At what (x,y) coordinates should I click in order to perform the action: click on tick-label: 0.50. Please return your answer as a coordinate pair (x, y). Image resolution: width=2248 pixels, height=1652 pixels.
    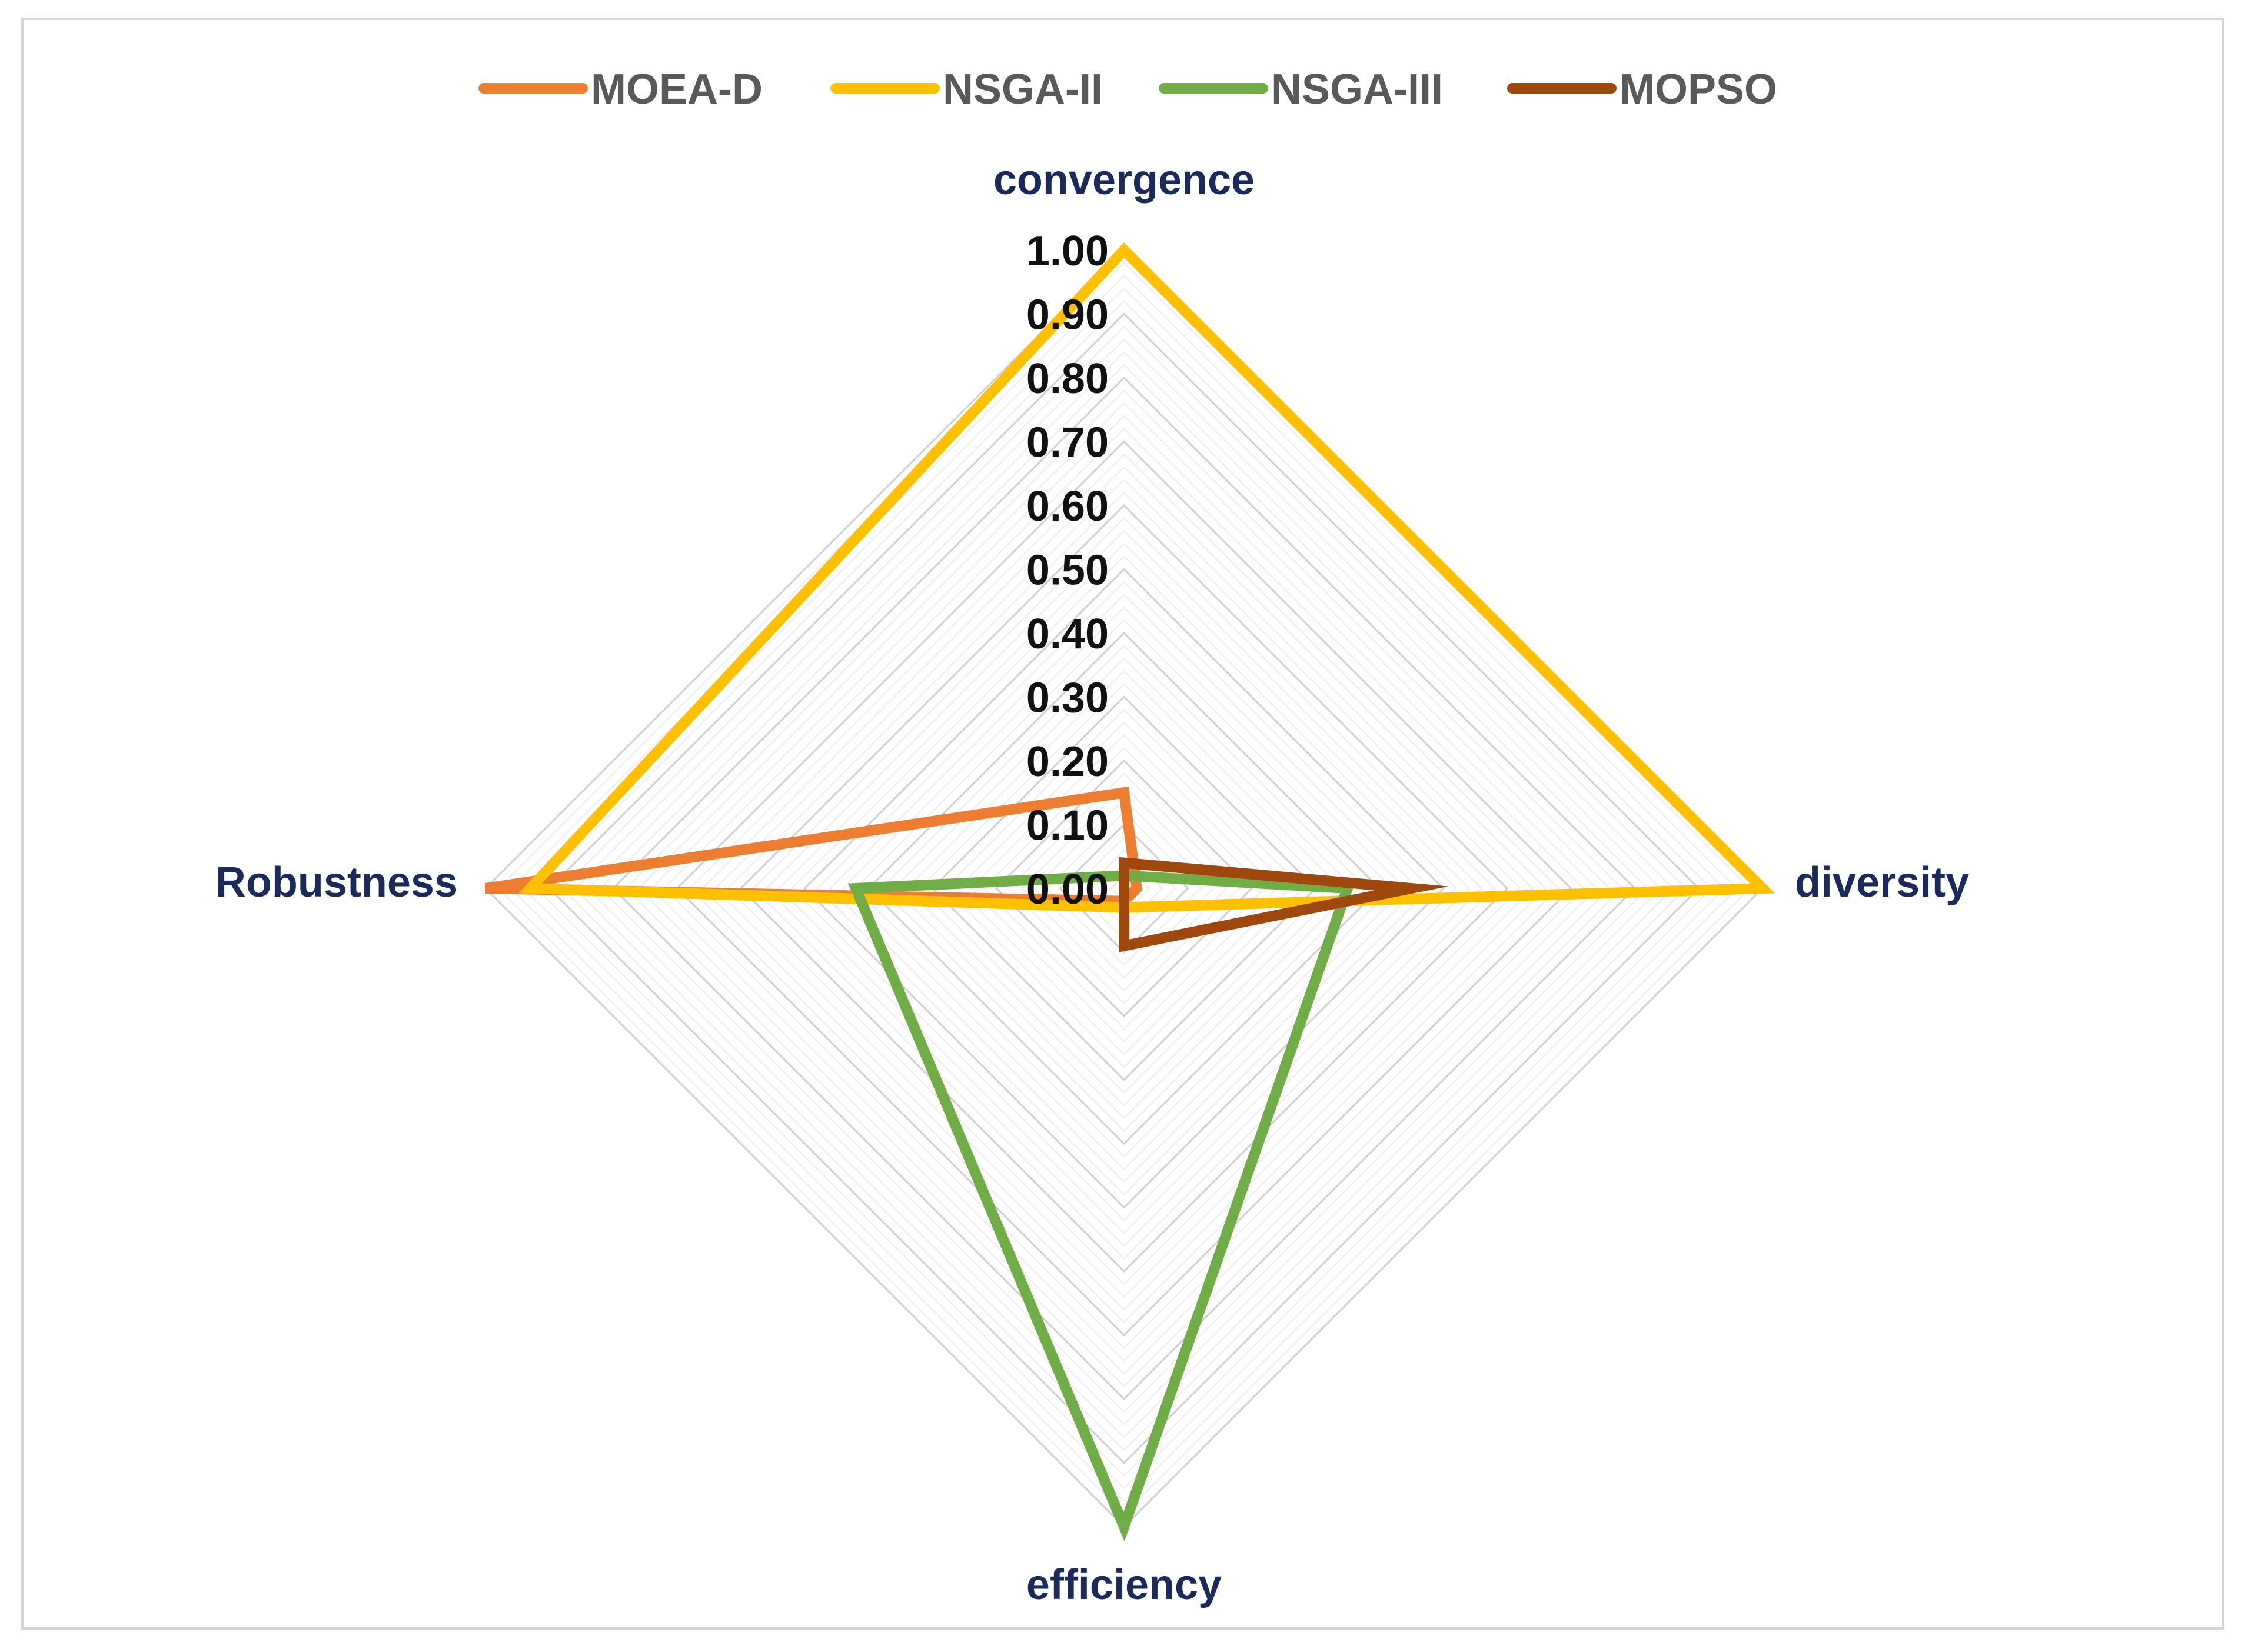
    Looking at the image, I should click on (1067, 570).